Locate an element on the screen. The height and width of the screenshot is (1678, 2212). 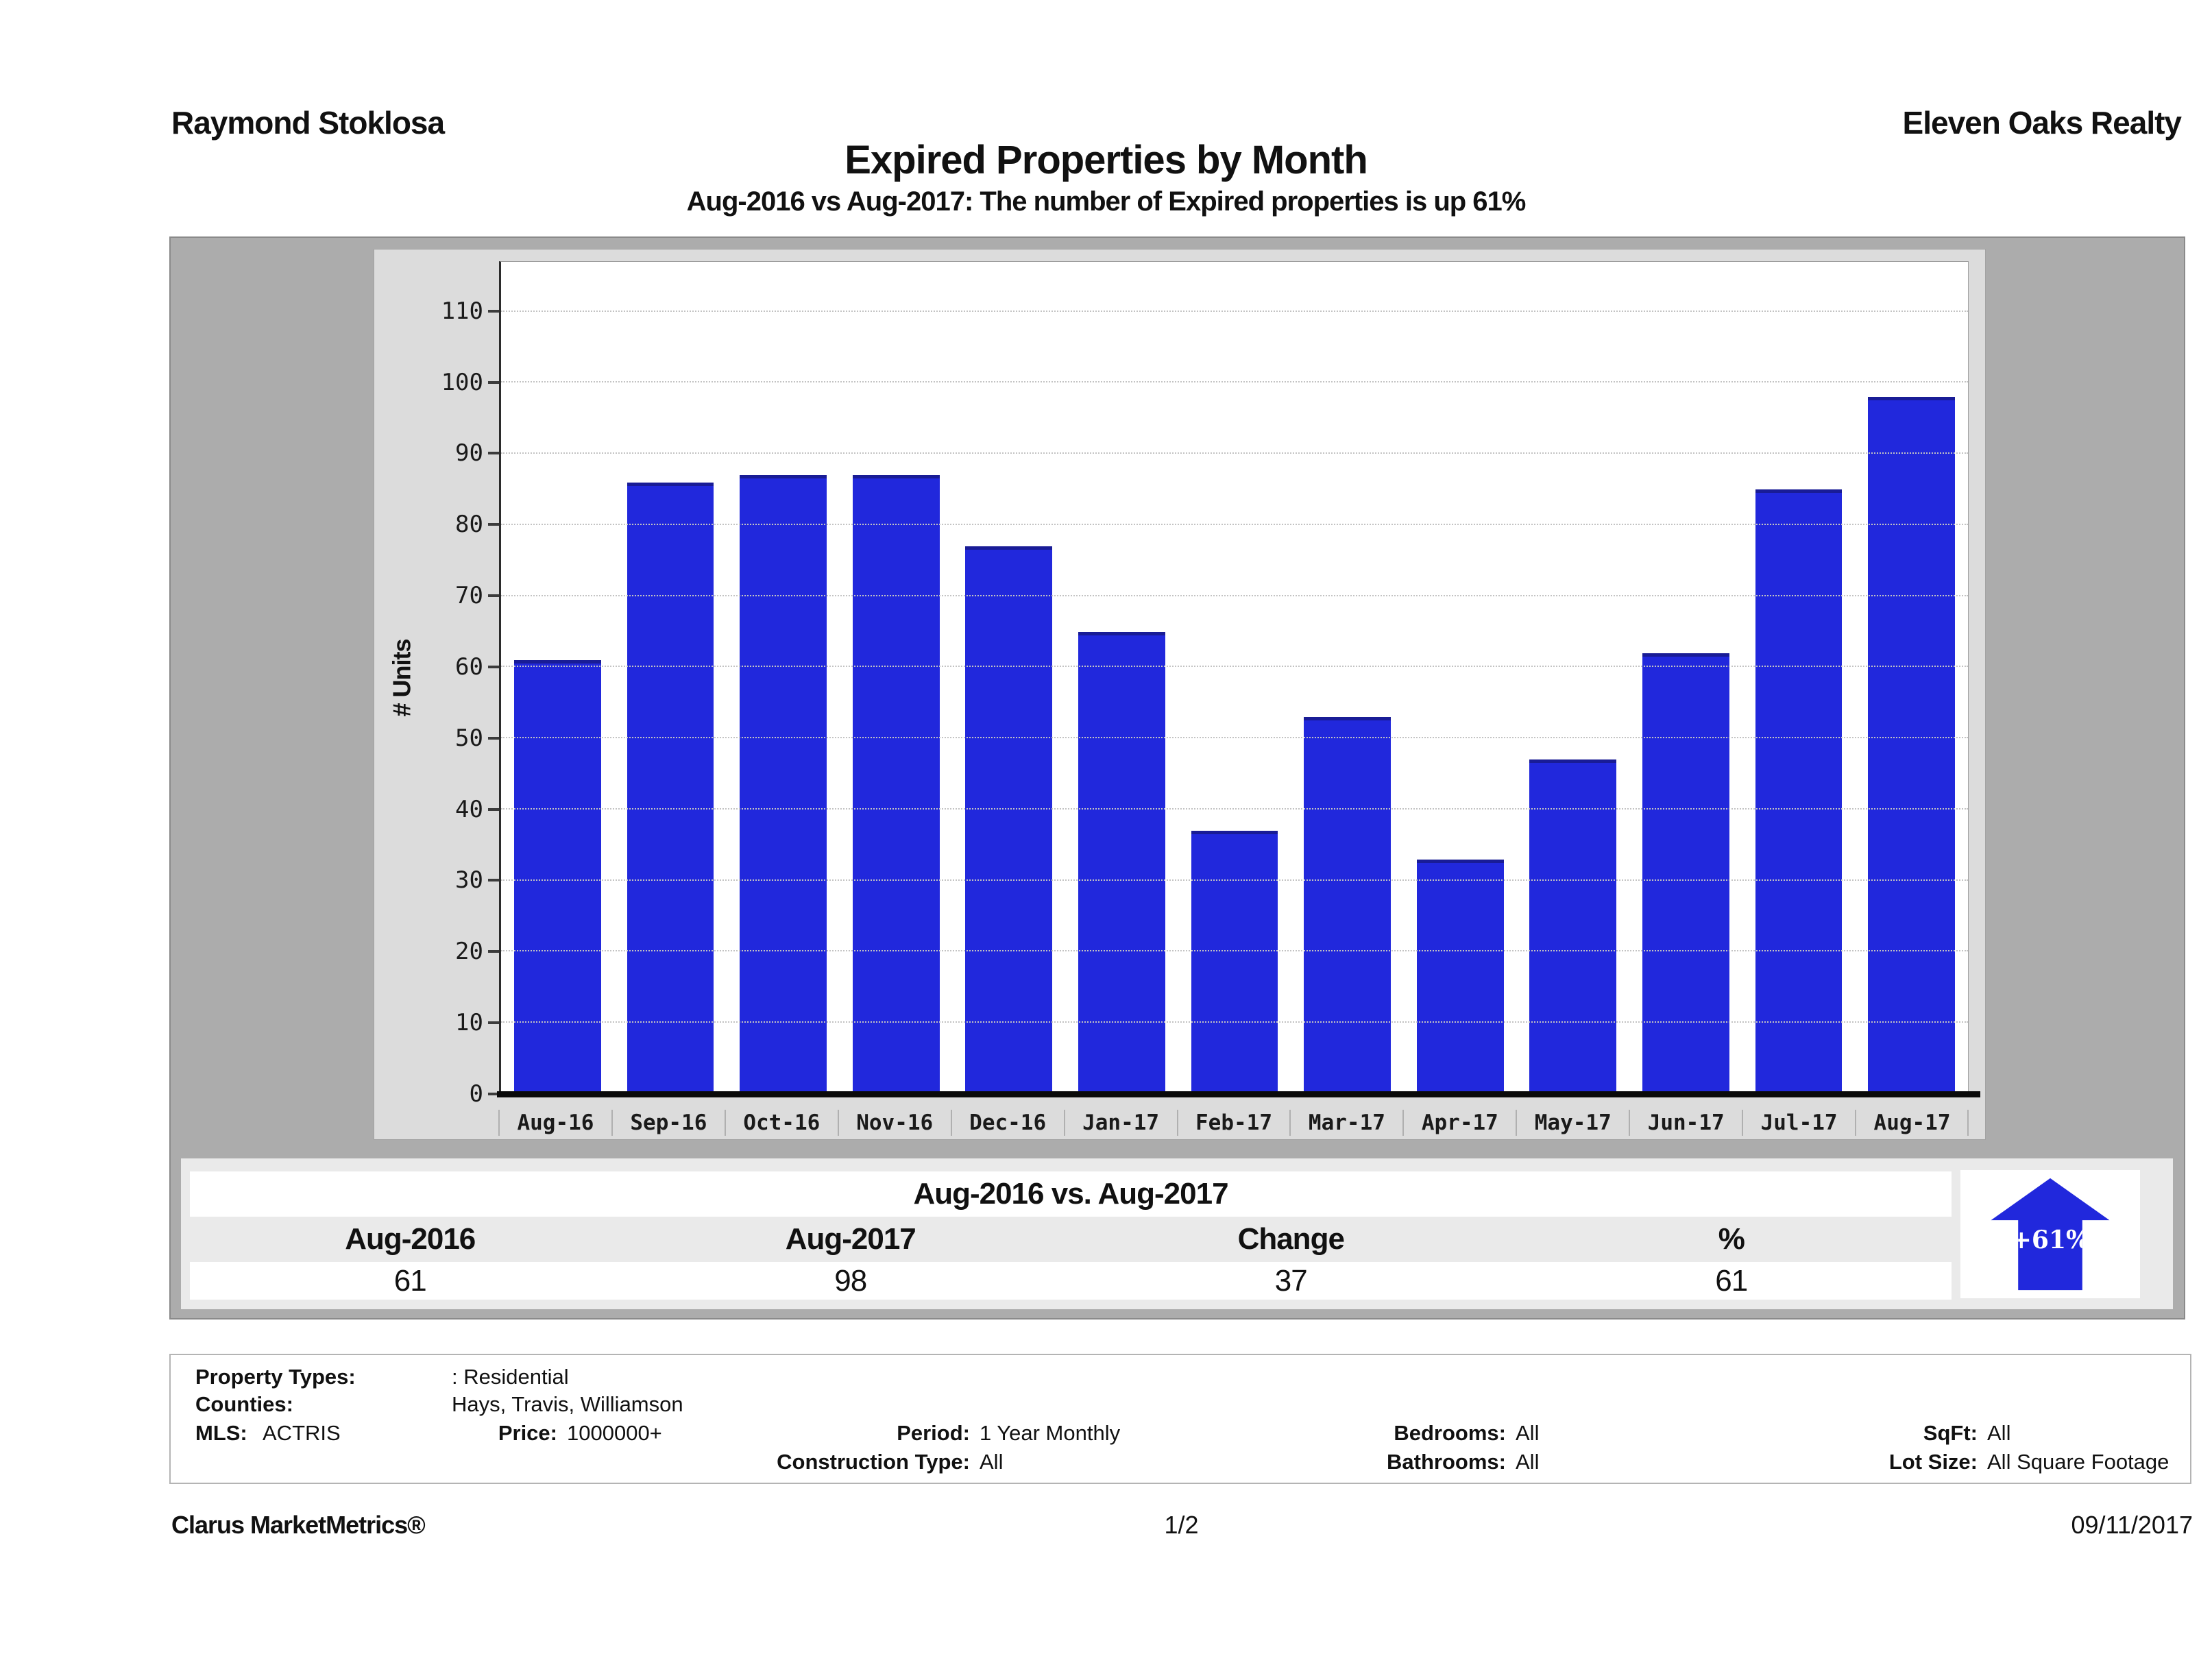
x-label-Oct-16: Oct-16 is located at coordinates (781, 1123).